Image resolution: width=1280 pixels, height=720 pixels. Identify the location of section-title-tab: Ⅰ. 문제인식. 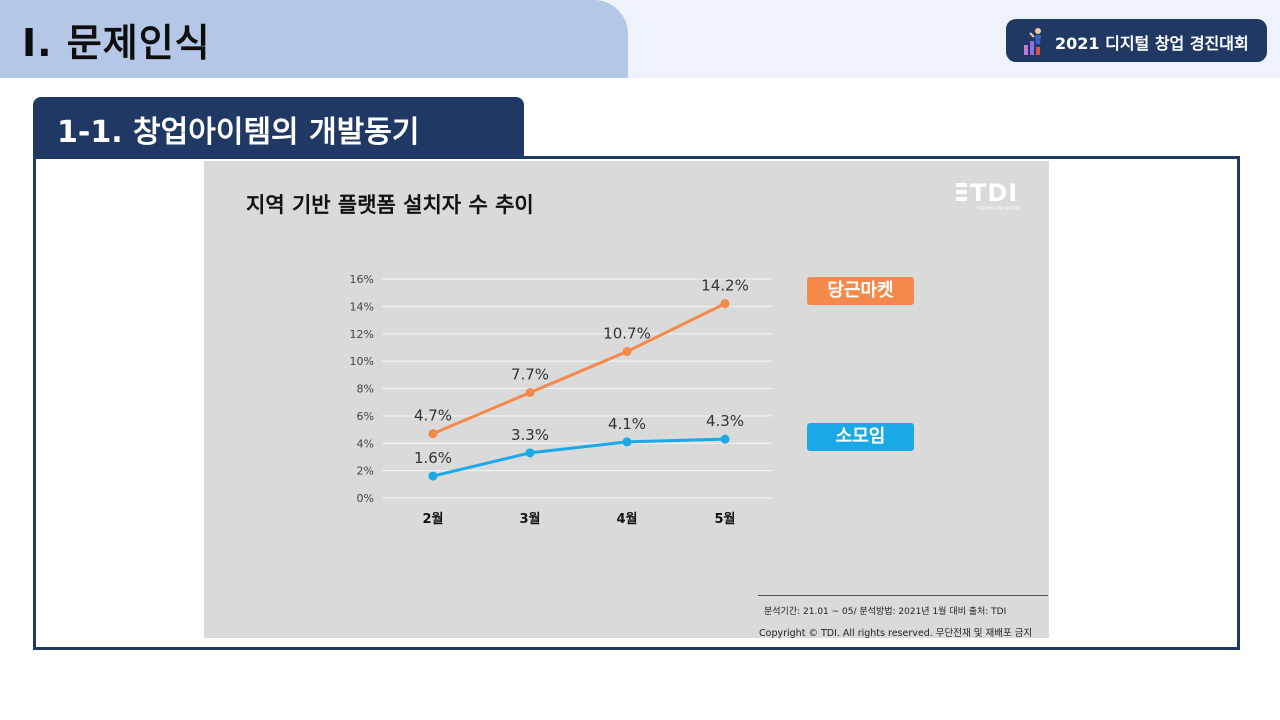
(314, 39).